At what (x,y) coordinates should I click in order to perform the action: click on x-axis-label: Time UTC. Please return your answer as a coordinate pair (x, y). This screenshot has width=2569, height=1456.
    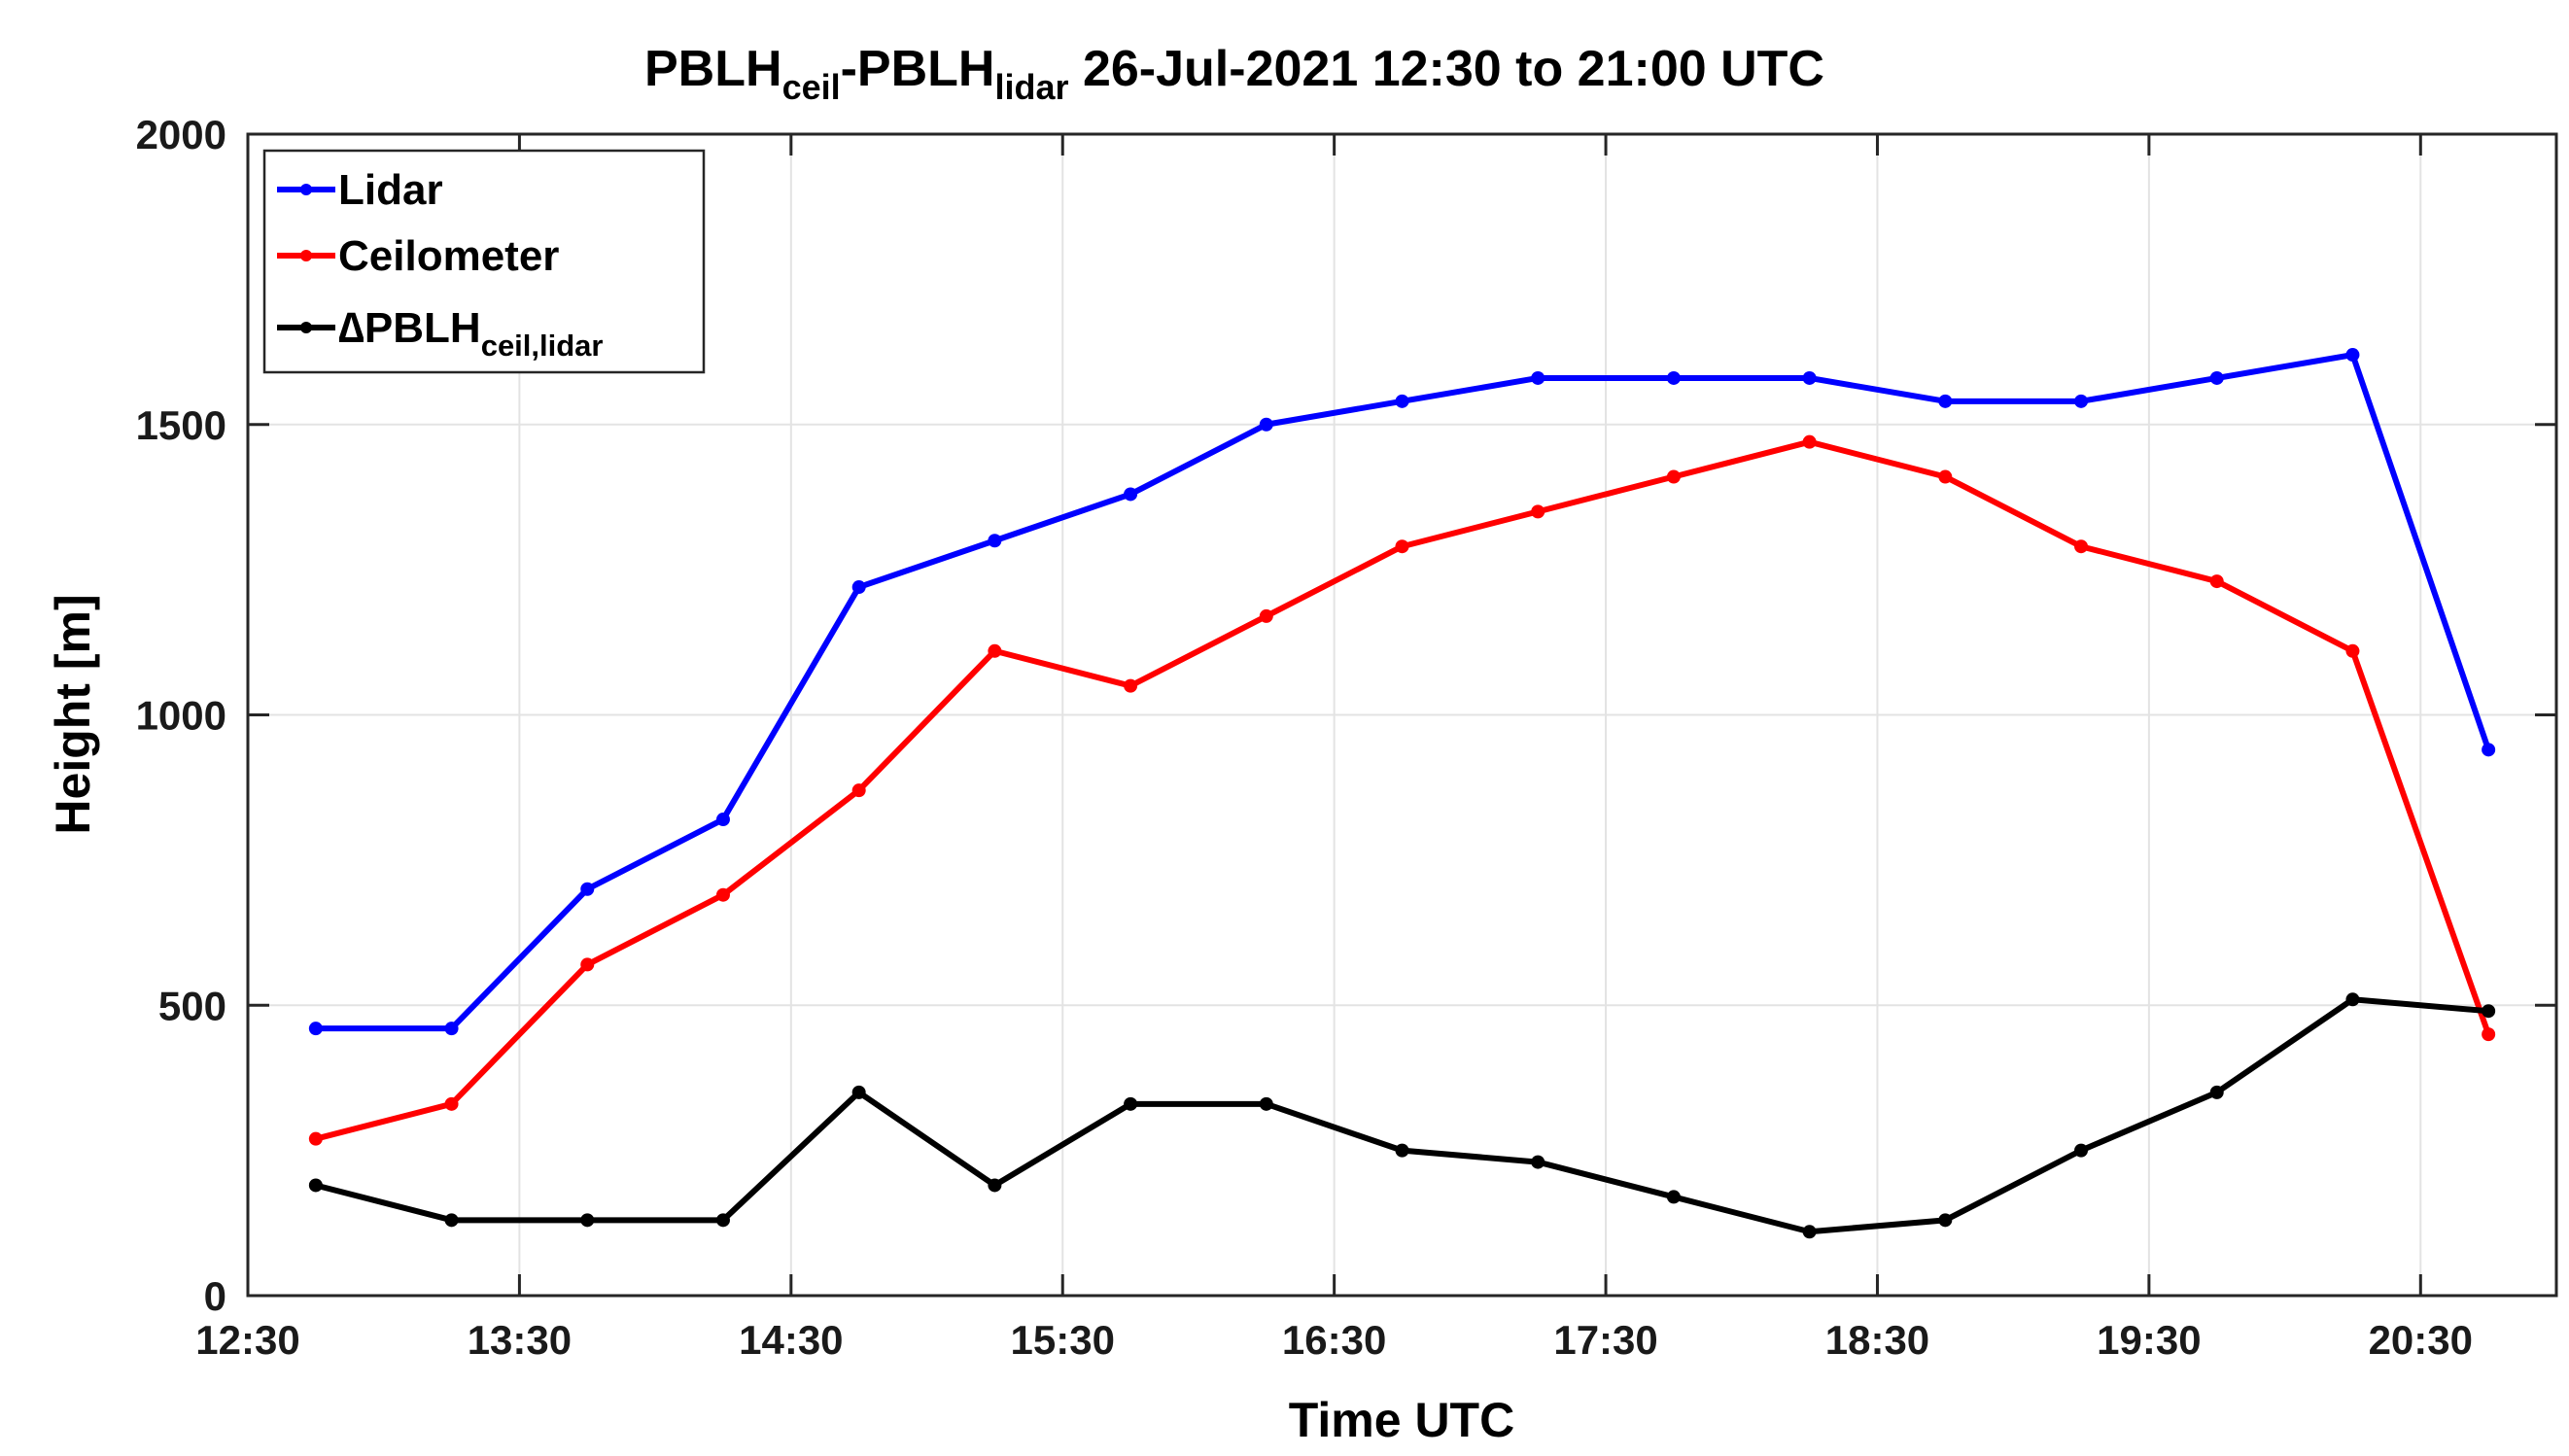
    Looking at the image, I should click on (1401, 1420).